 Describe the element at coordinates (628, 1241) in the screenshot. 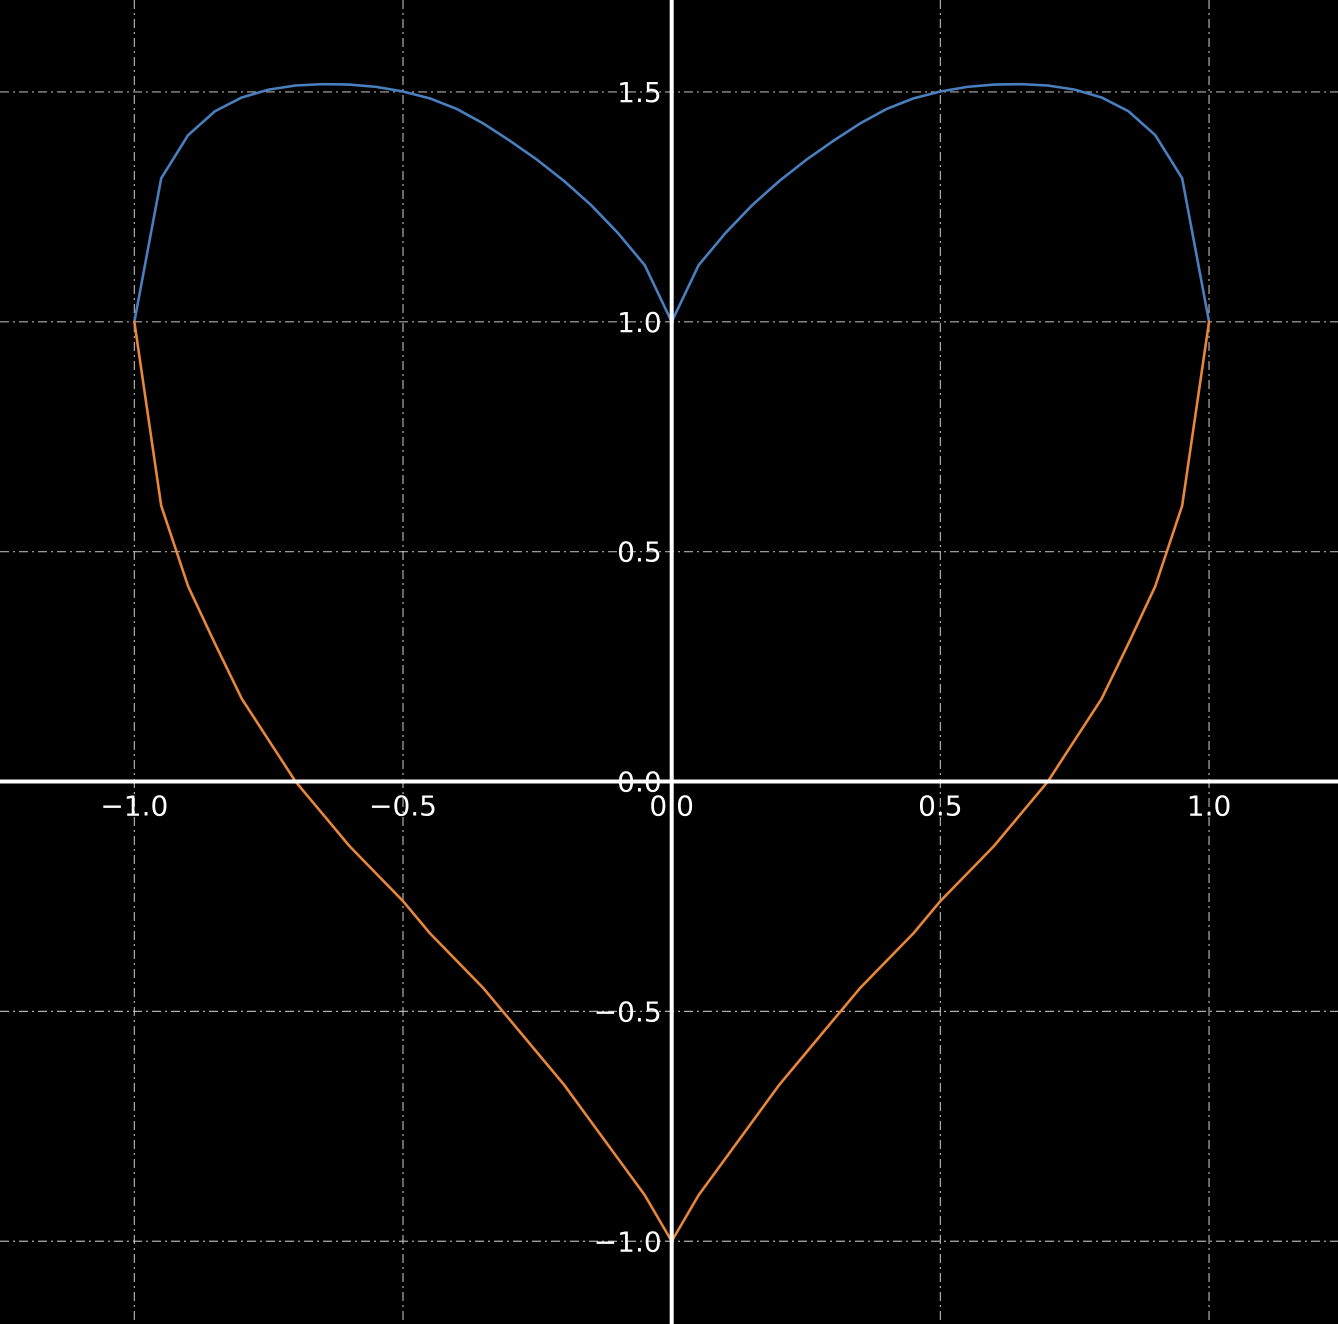

I see `y-tick-label-0: −1.0` at that location.